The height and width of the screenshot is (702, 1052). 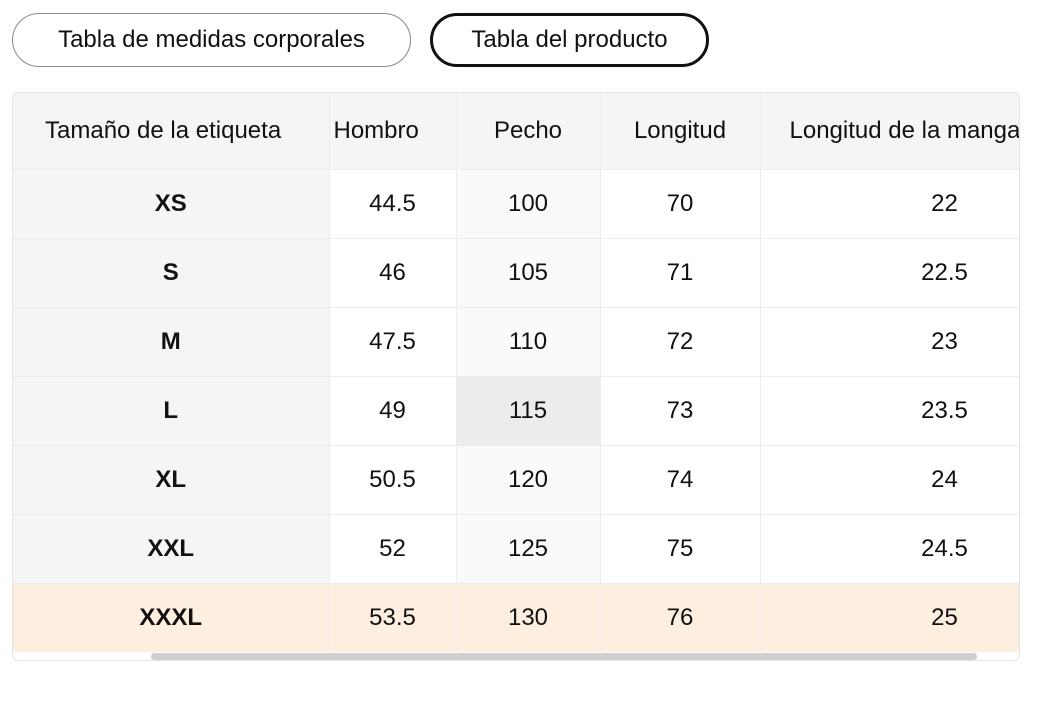 I want to click on cell-chest: 100, so click(x=528, y=204).